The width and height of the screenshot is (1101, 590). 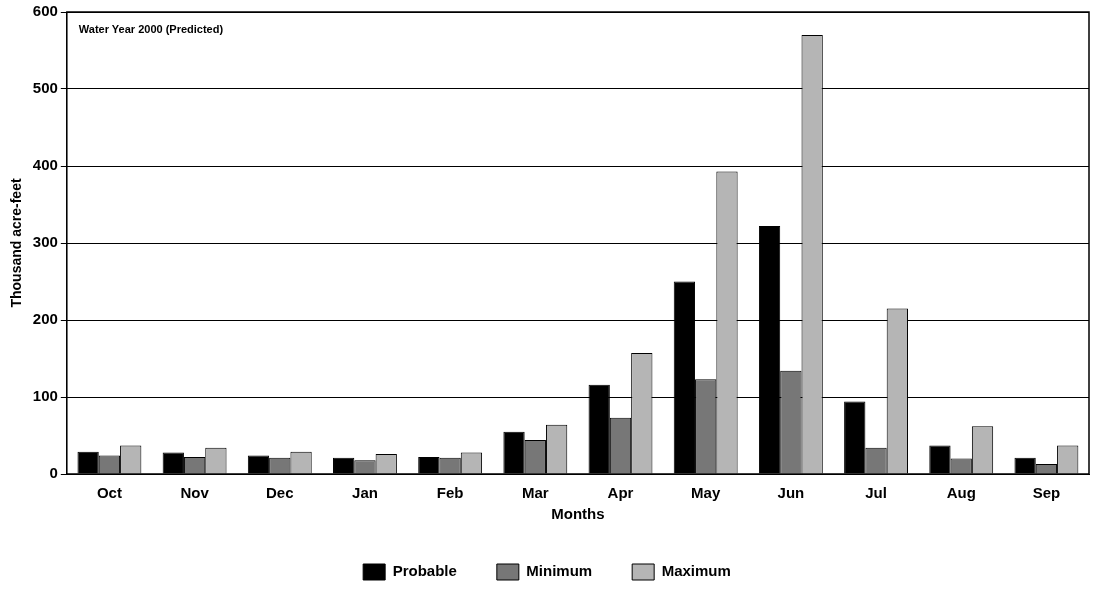 What do you see at coordinates (876, 493) in the screenshot?
I see `x-tick-label: Jul` at bounding box center [876, 493].